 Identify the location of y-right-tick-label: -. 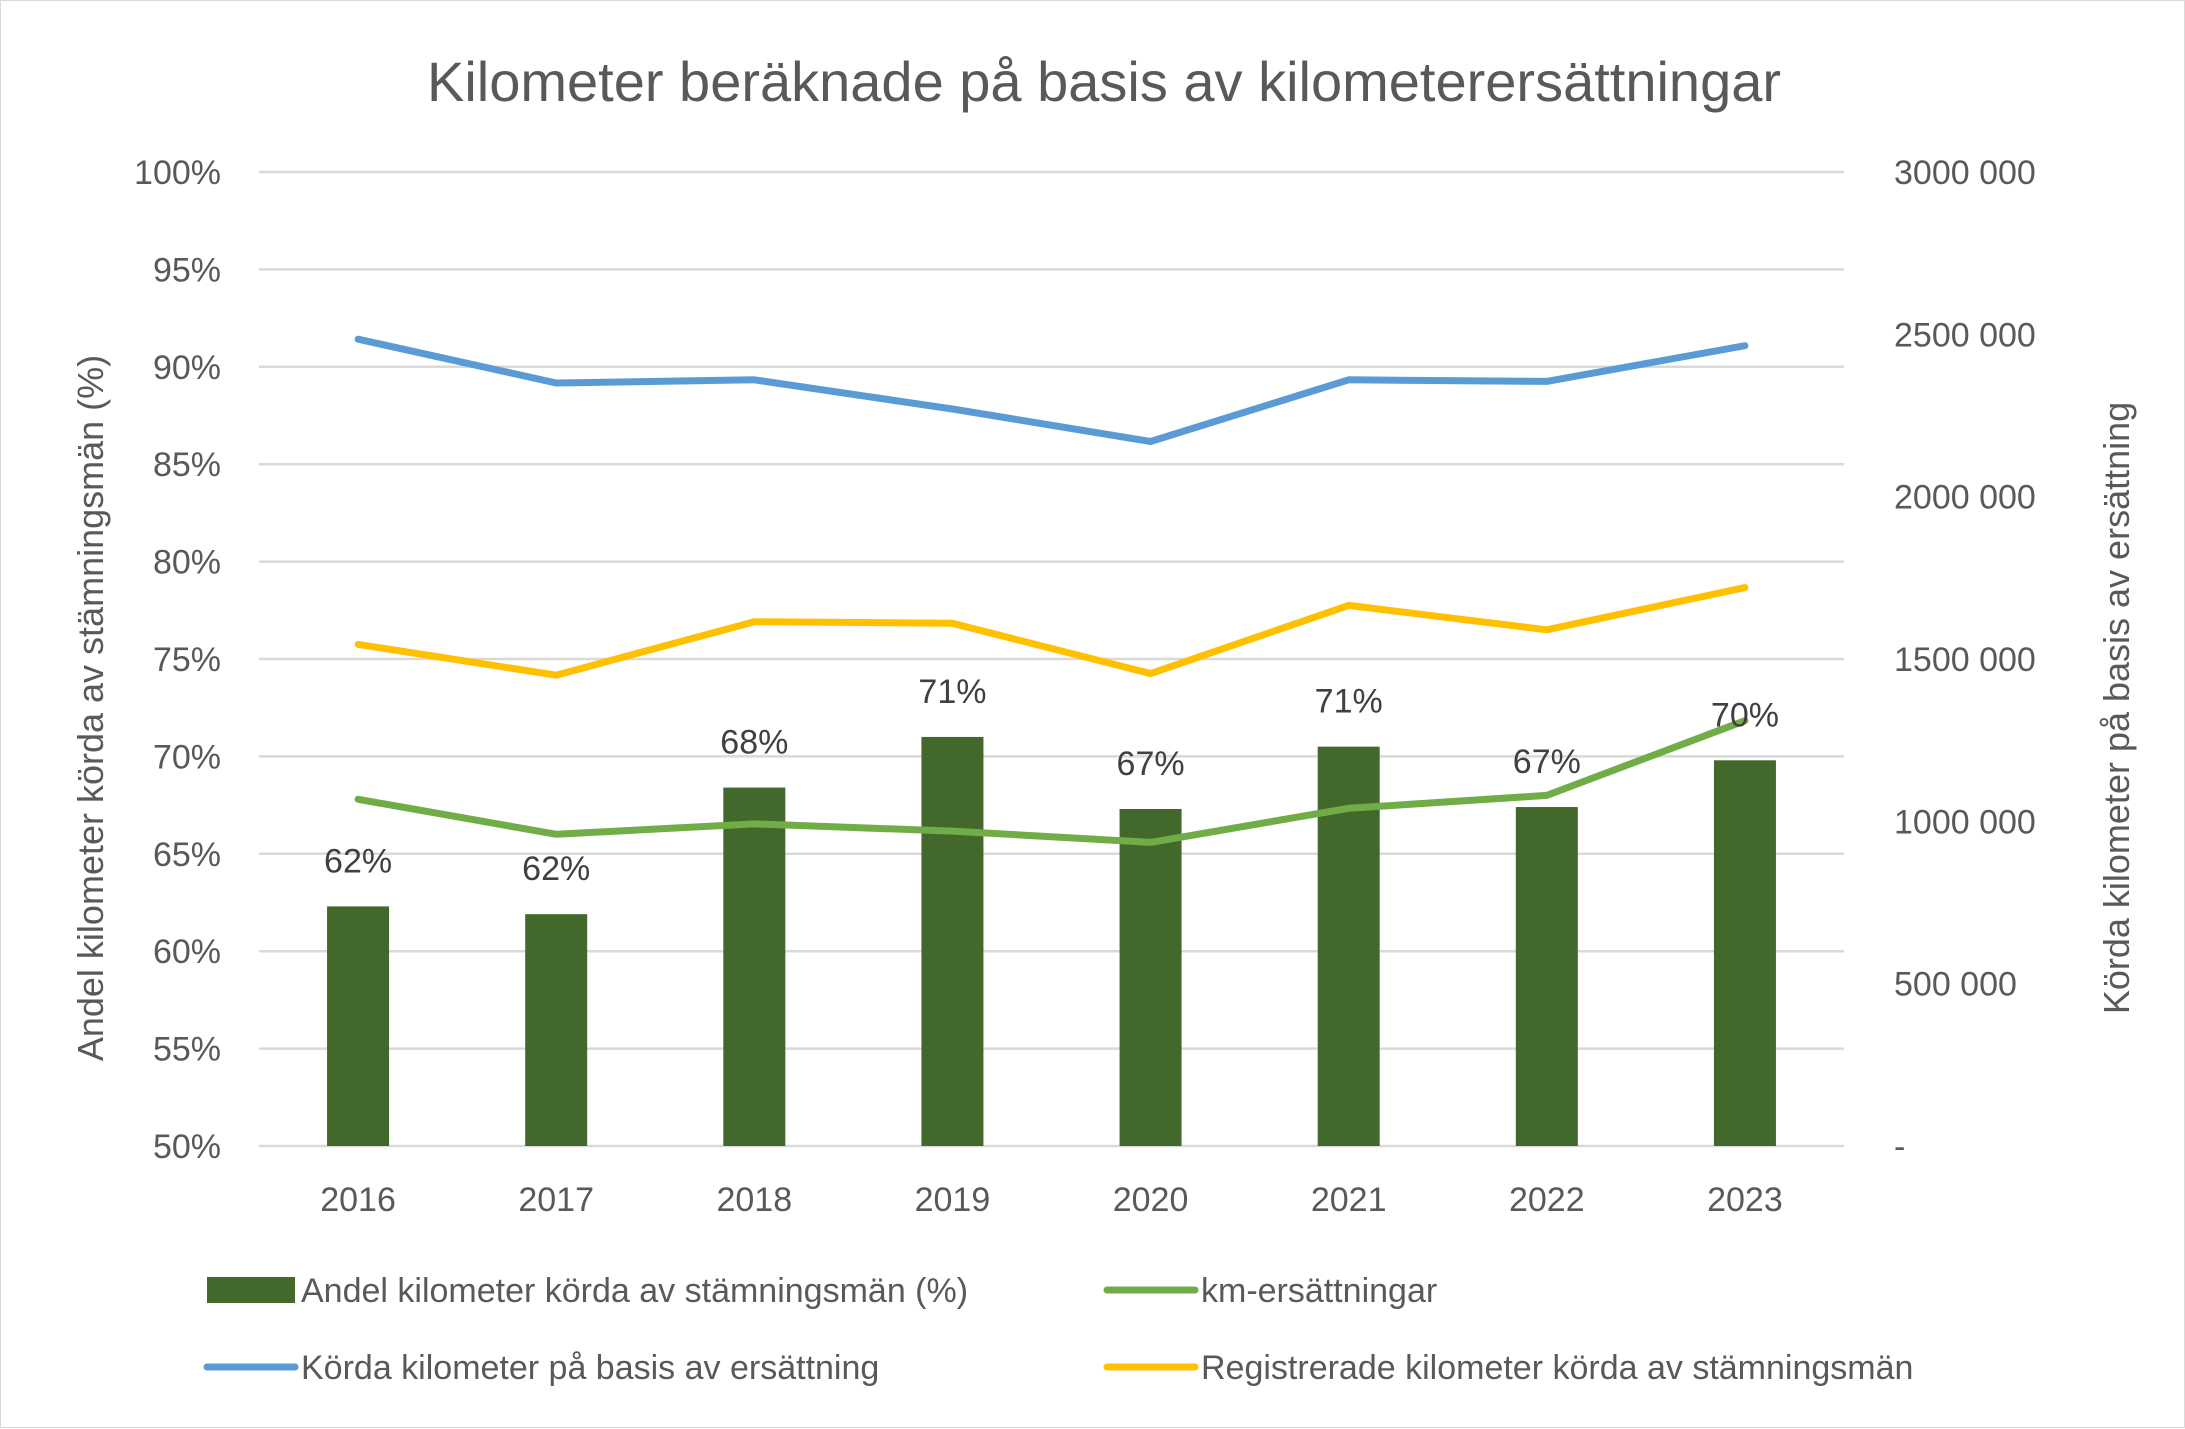
(1899, 1147).